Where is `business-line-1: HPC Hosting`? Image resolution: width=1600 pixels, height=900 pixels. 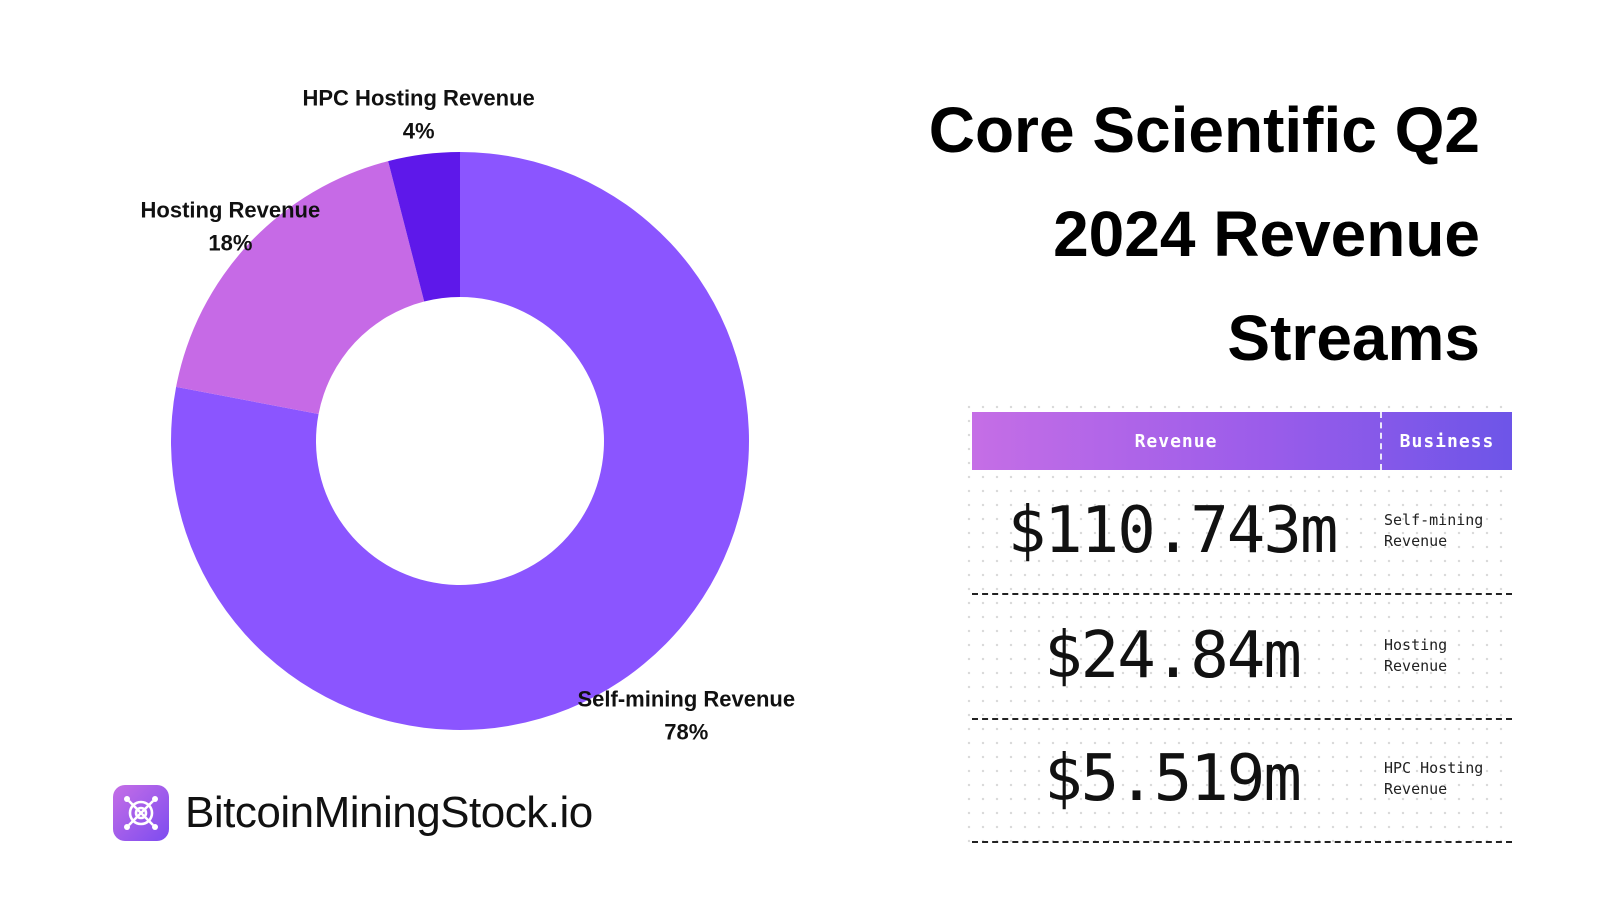 business-line-1: HPC Hosting is located at coordinates (1434, 768).